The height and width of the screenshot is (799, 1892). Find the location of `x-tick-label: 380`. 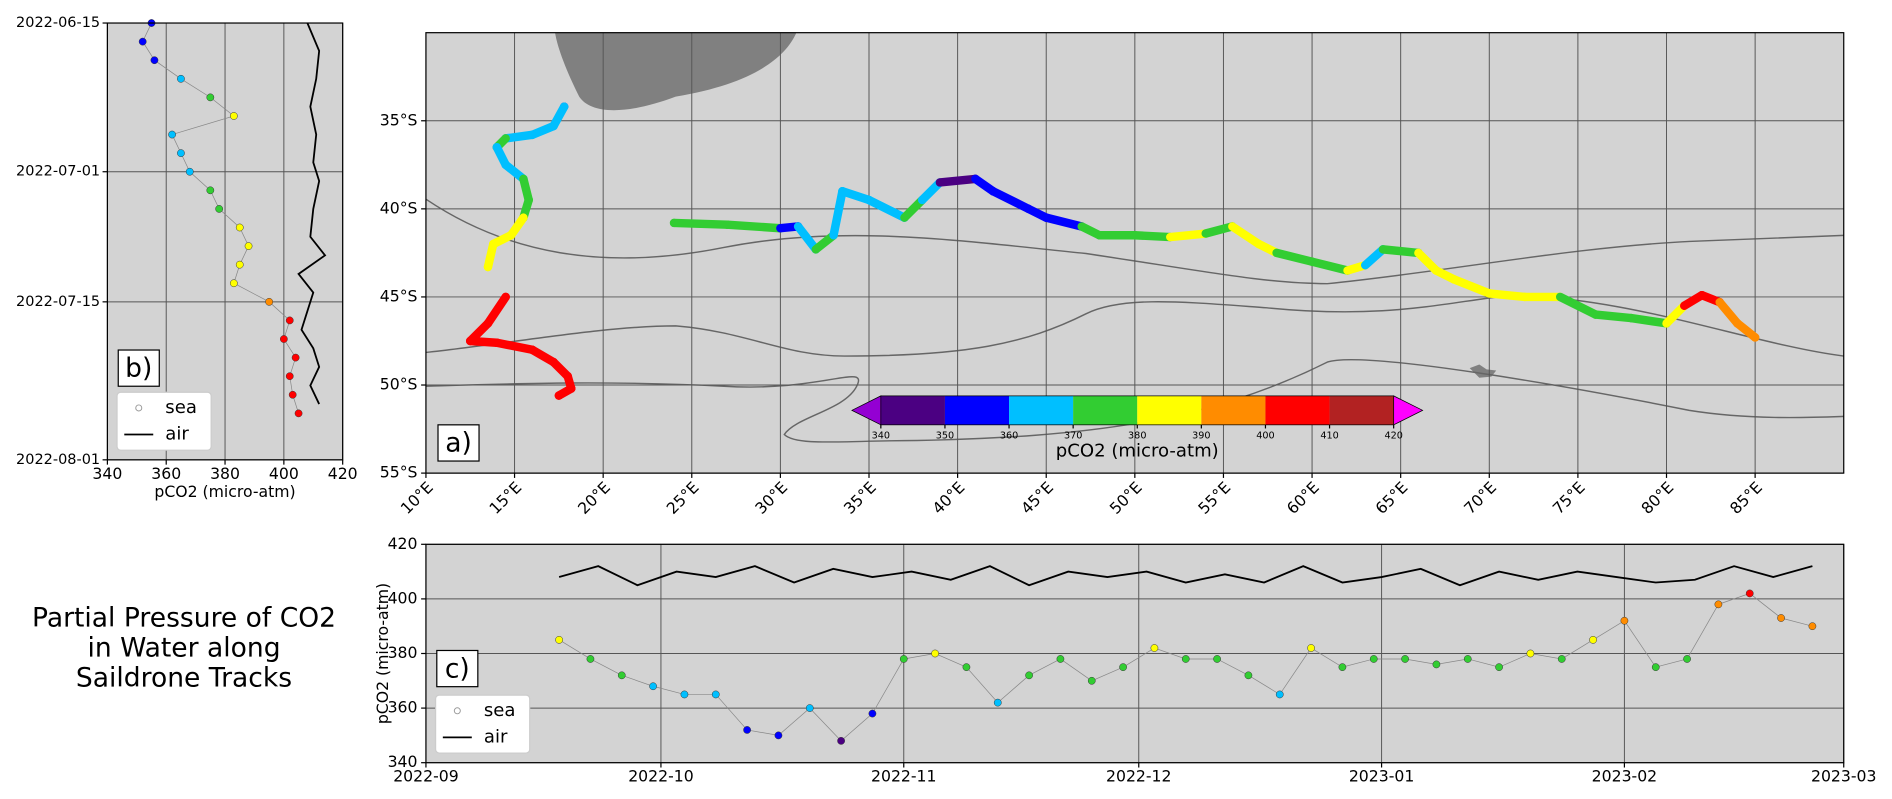

x-tick-label: 380 is located at coordinates (225, 473).